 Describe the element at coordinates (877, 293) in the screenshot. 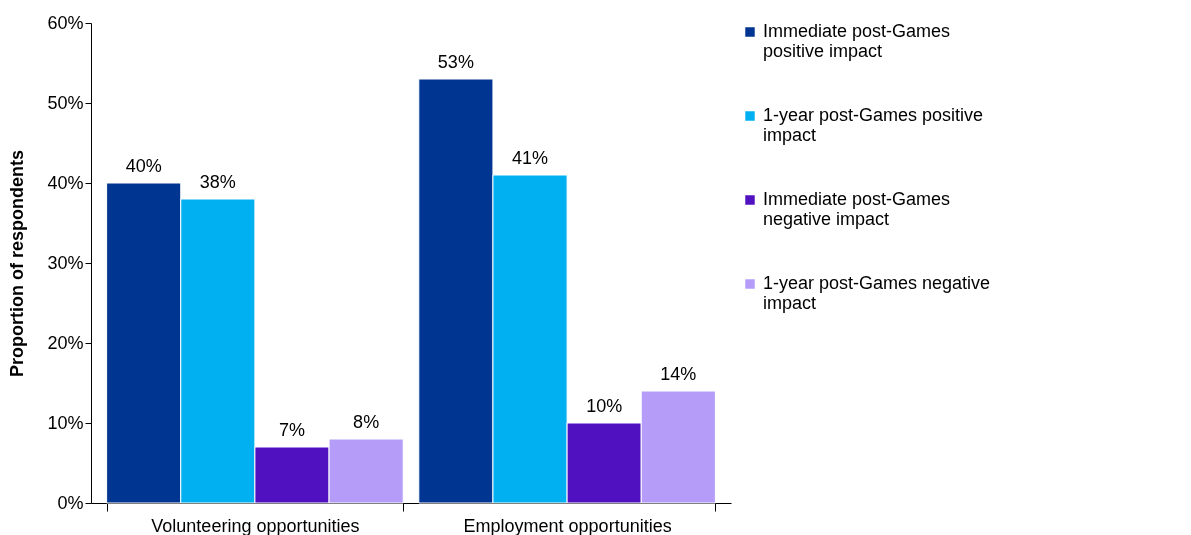

I see `legend-label: 1-year post-Games negative impact` at that location.